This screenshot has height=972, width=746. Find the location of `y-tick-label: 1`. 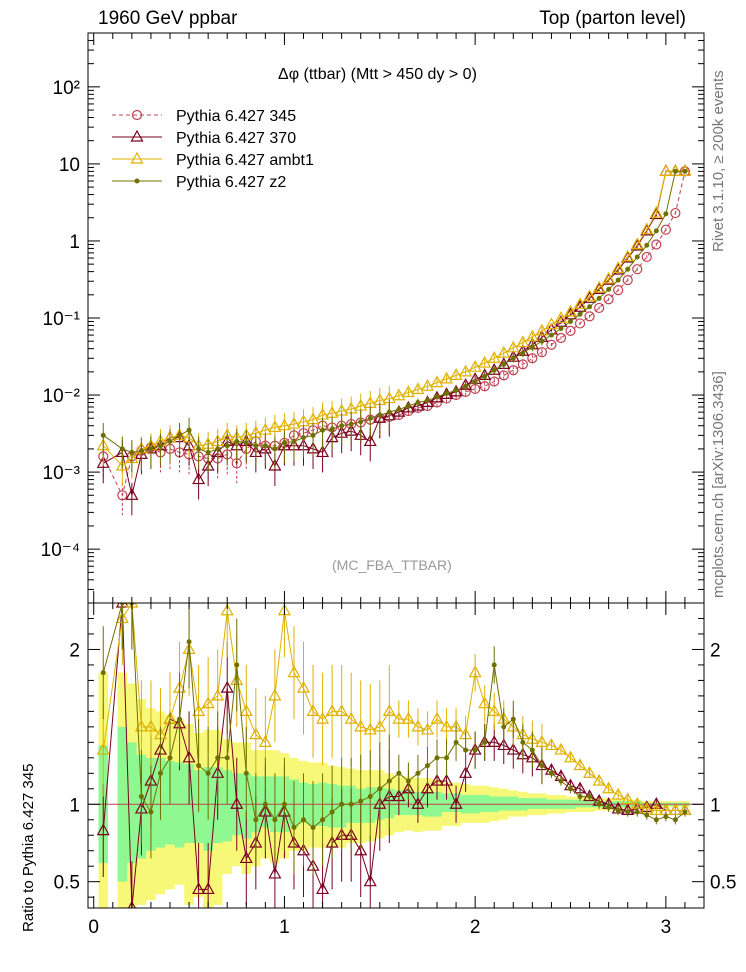

y-tick-label: 1 is located at coordinates (74, 242).